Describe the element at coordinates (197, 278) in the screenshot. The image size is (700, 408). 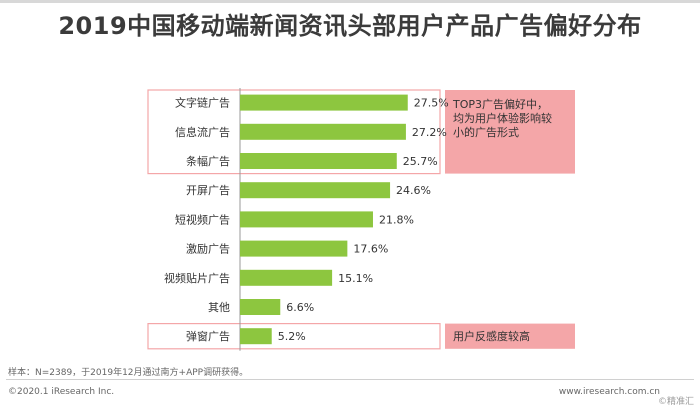
I see `category-label: 视频贴片广告` at that location.